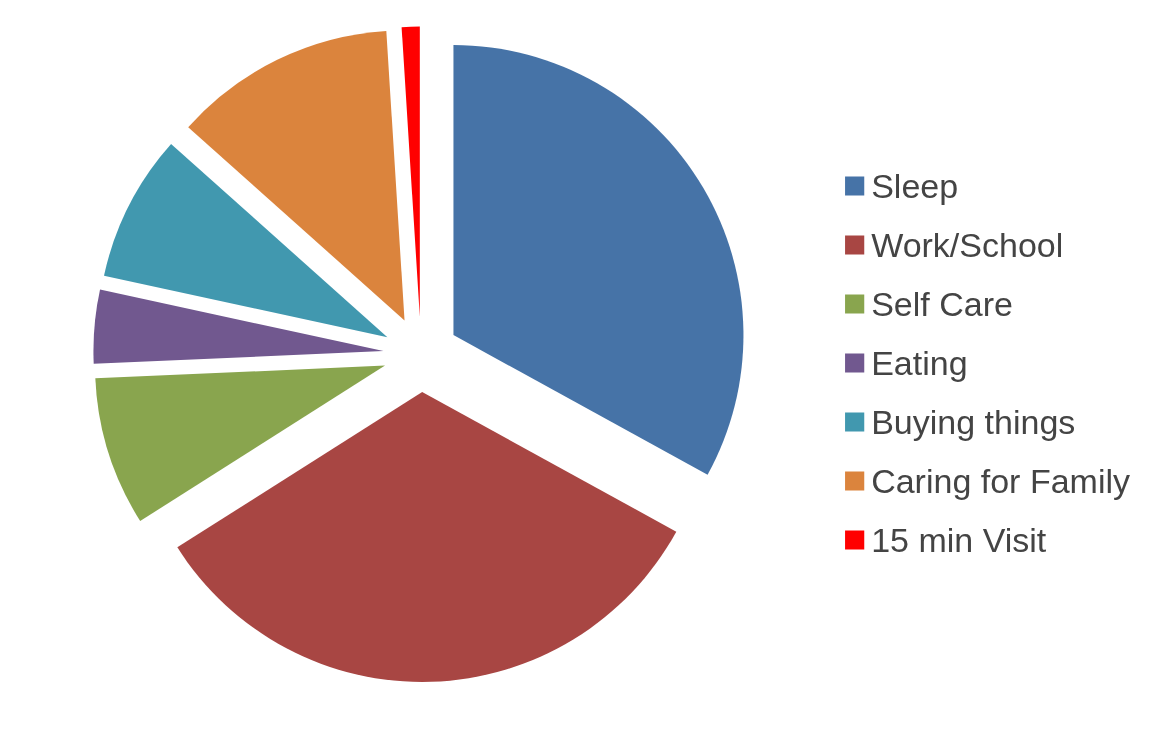 The image size is (1158, 732). What do you see at coordinates (1000, 480) in the screenshot?
I see `legend-label: Caring for Family` at bounding box center [1000, 480].